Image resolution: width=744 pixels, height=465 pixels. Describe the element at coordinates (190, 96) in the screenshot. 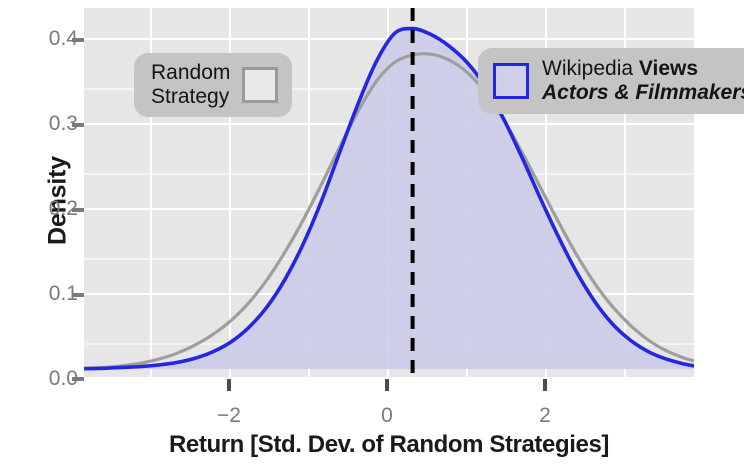

I see `legend-random-strategy-line2: Strategy` at that location.